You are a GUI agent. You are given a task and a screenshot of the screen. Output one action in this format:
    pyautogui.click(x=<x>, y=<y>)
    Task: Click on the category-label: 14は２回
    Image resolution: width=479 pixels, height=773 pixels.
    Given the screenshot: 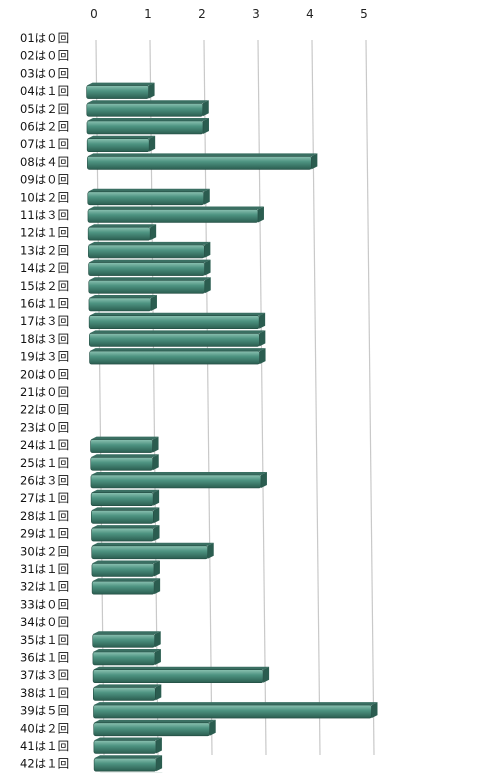 What is the action you would take?
    pyautogui.click(x=44, y=268)
    